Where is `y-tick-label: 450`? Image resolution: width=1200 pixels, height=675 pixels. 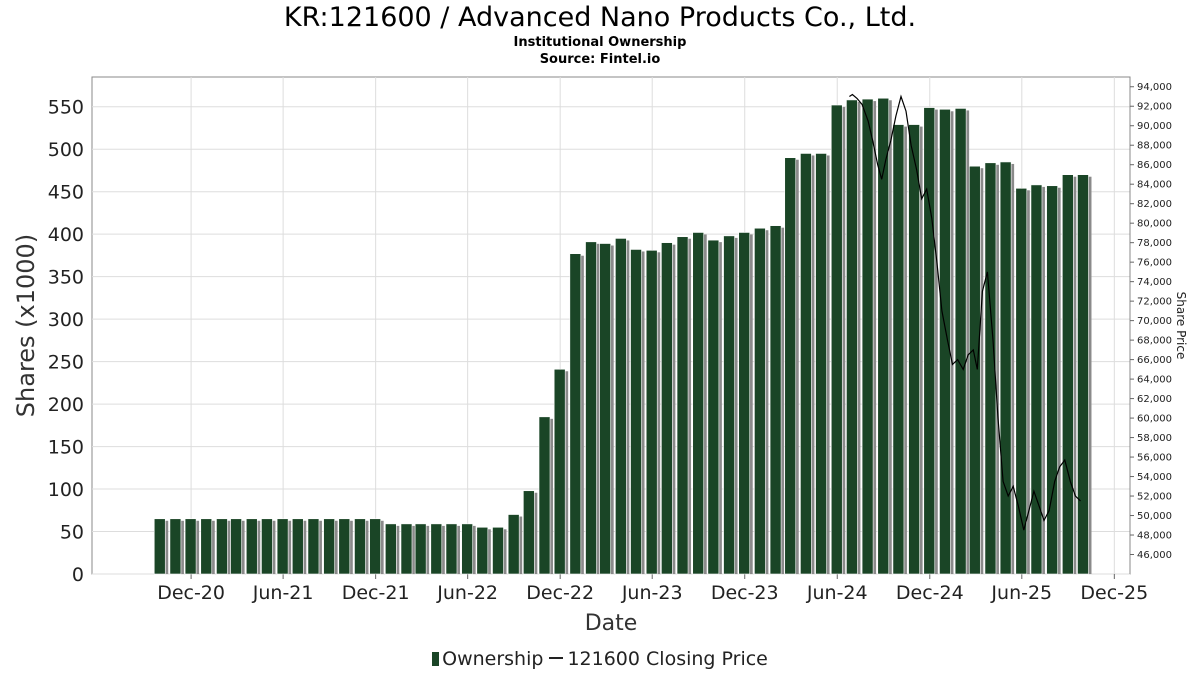 y-tick-label: 450 is located at coordinates (66, 193).